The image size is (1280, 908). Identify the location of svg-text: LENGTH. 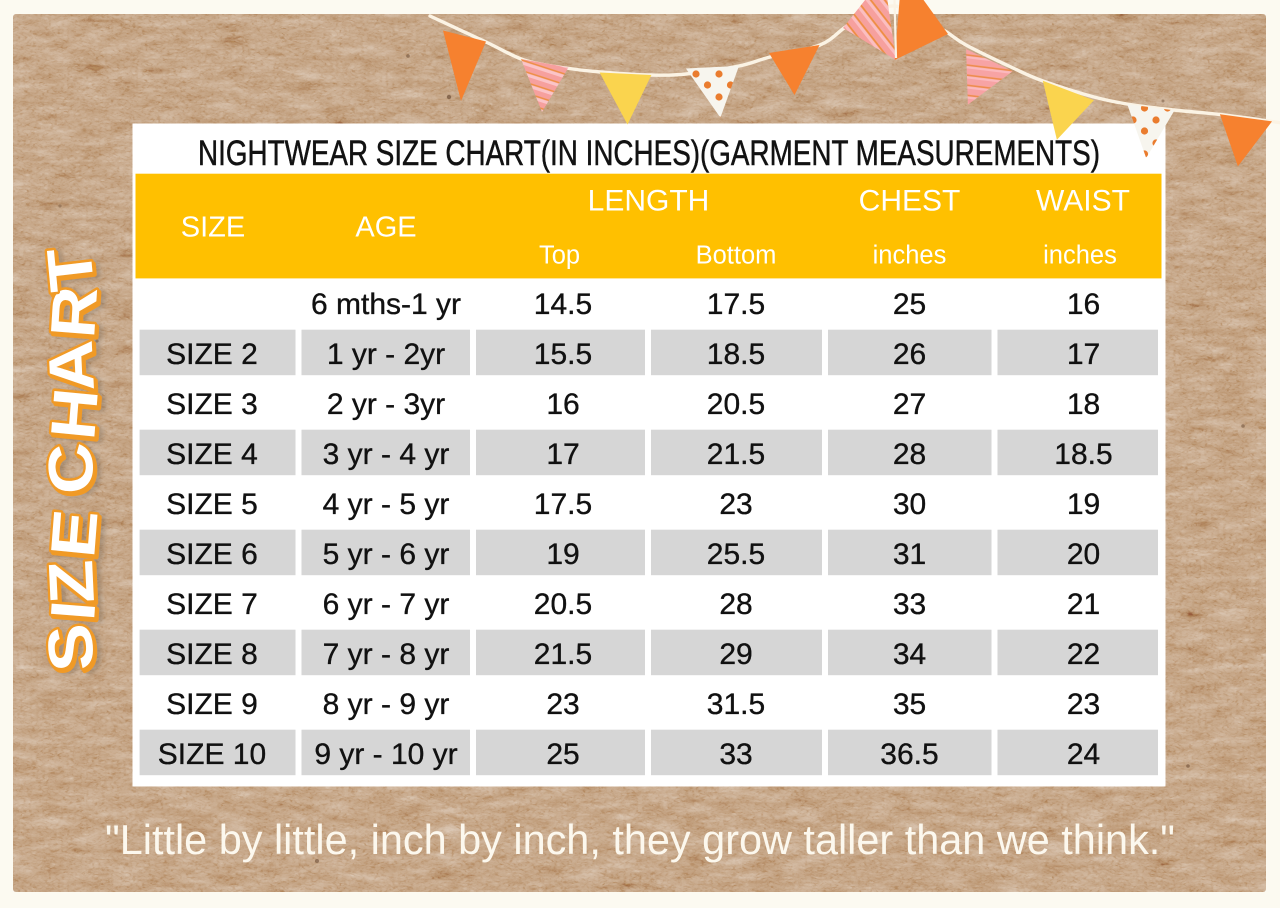
(649, 201).